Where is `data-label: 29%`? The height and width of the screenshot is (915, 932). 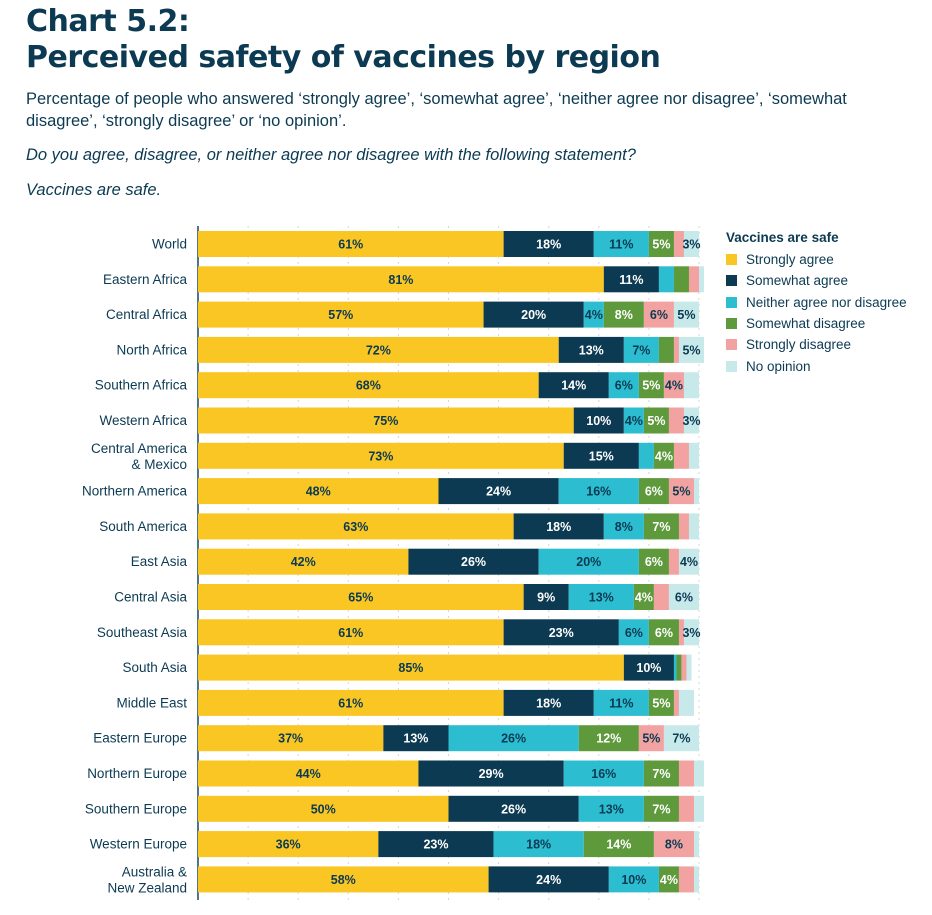
data-label: 29% is located at coordinates (491, 774).